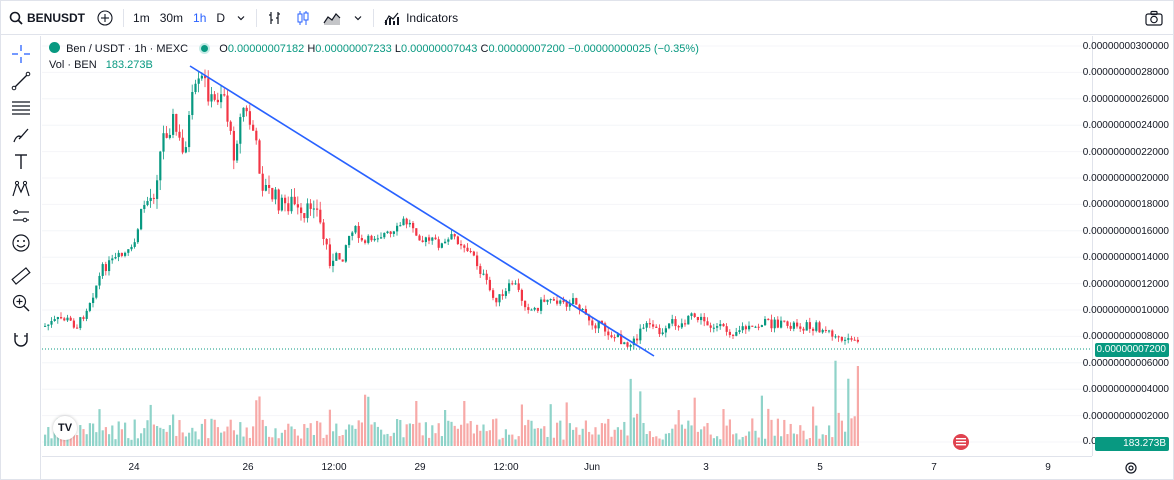 Image resolution: width=1174 pixels, height=480 pixels. What do you see at coordinates (275, 18) in the screenshot?
I see `bar-style-button` at bounding box center [275, 18].